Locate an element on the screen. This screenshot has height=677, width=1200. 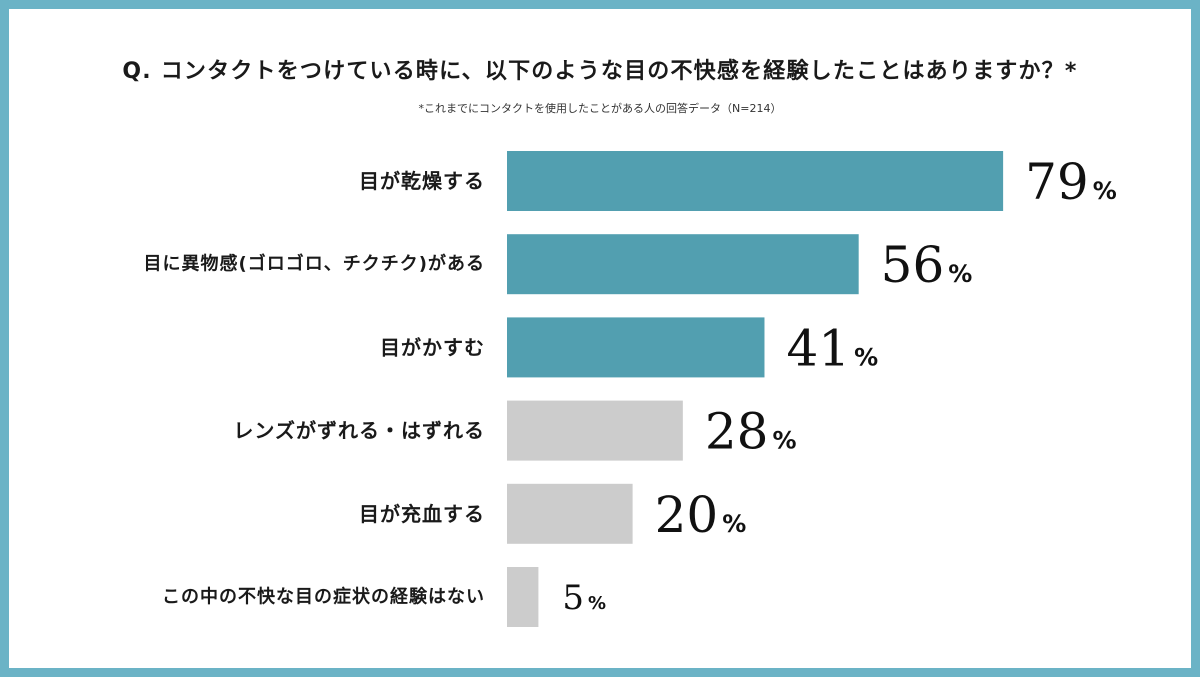
value-label-2: 56% is located at coordinates (927, 265).